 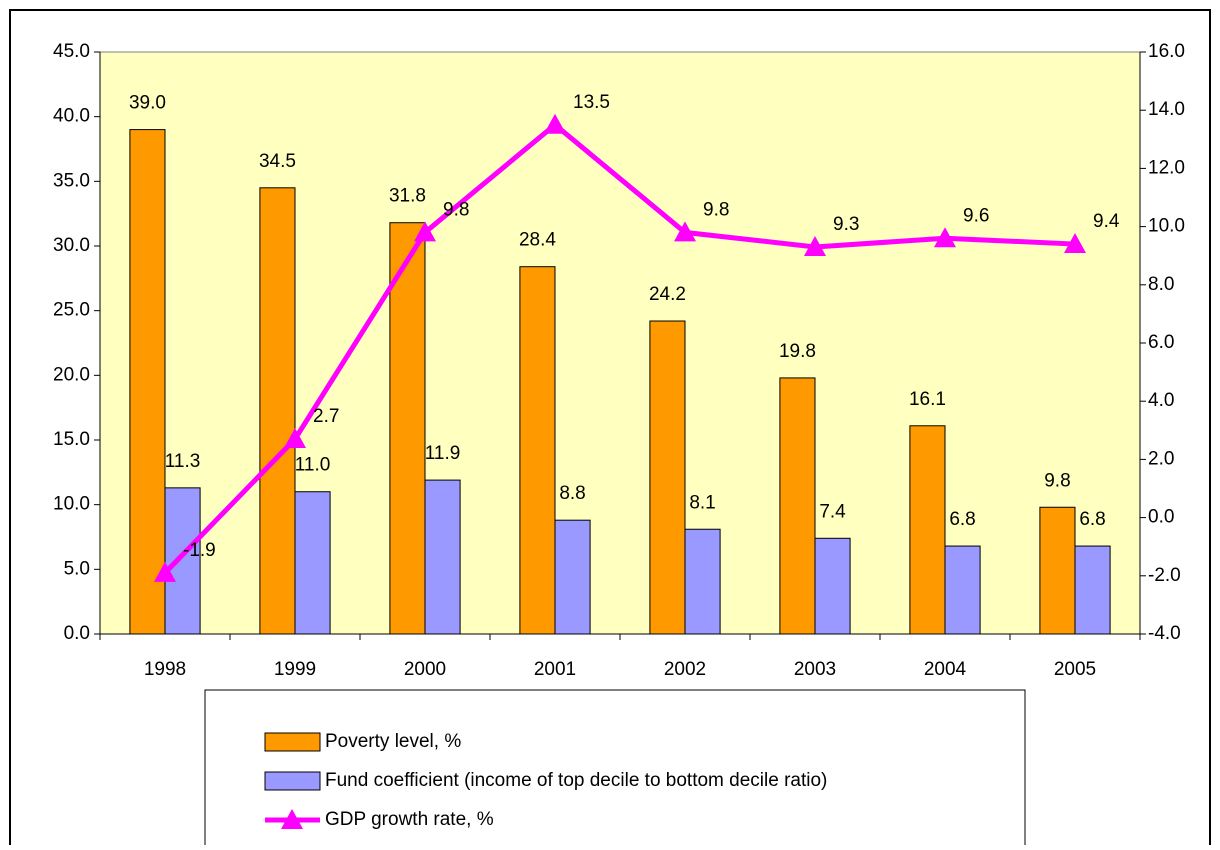 What do you see at coordinates (1166, 167) in the screenshot?
I see `y2-tick-label: 12.0` at bounding box center [1166, 167].